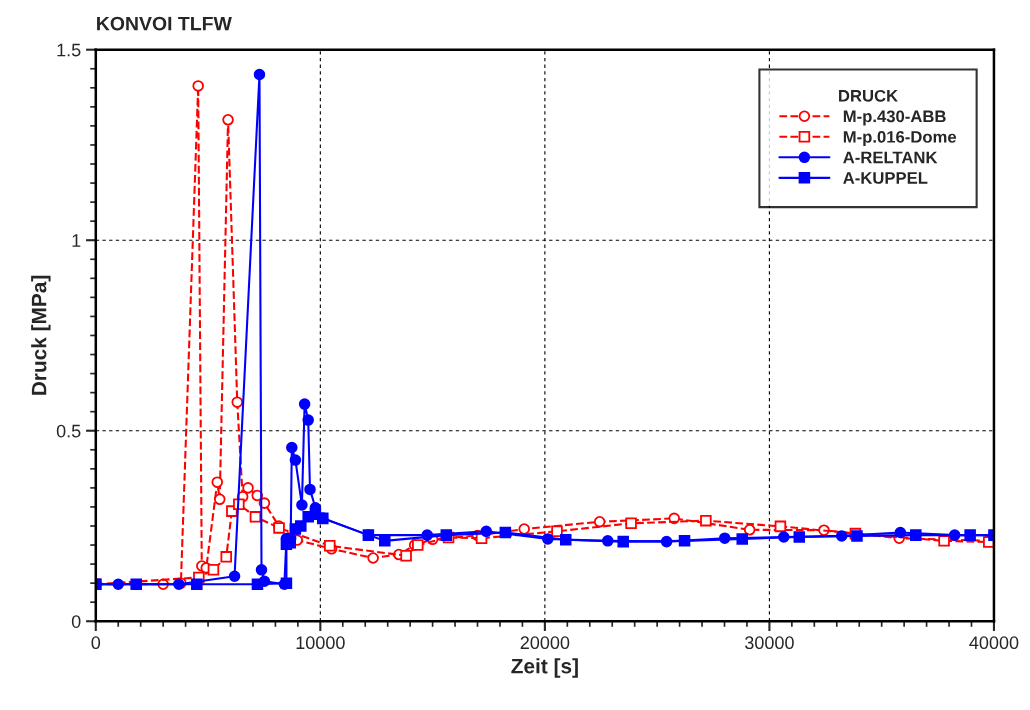  Describe the element at coordinates (69, 50) in the screenshot. I see `y-tick-label: 1.5` at that location.